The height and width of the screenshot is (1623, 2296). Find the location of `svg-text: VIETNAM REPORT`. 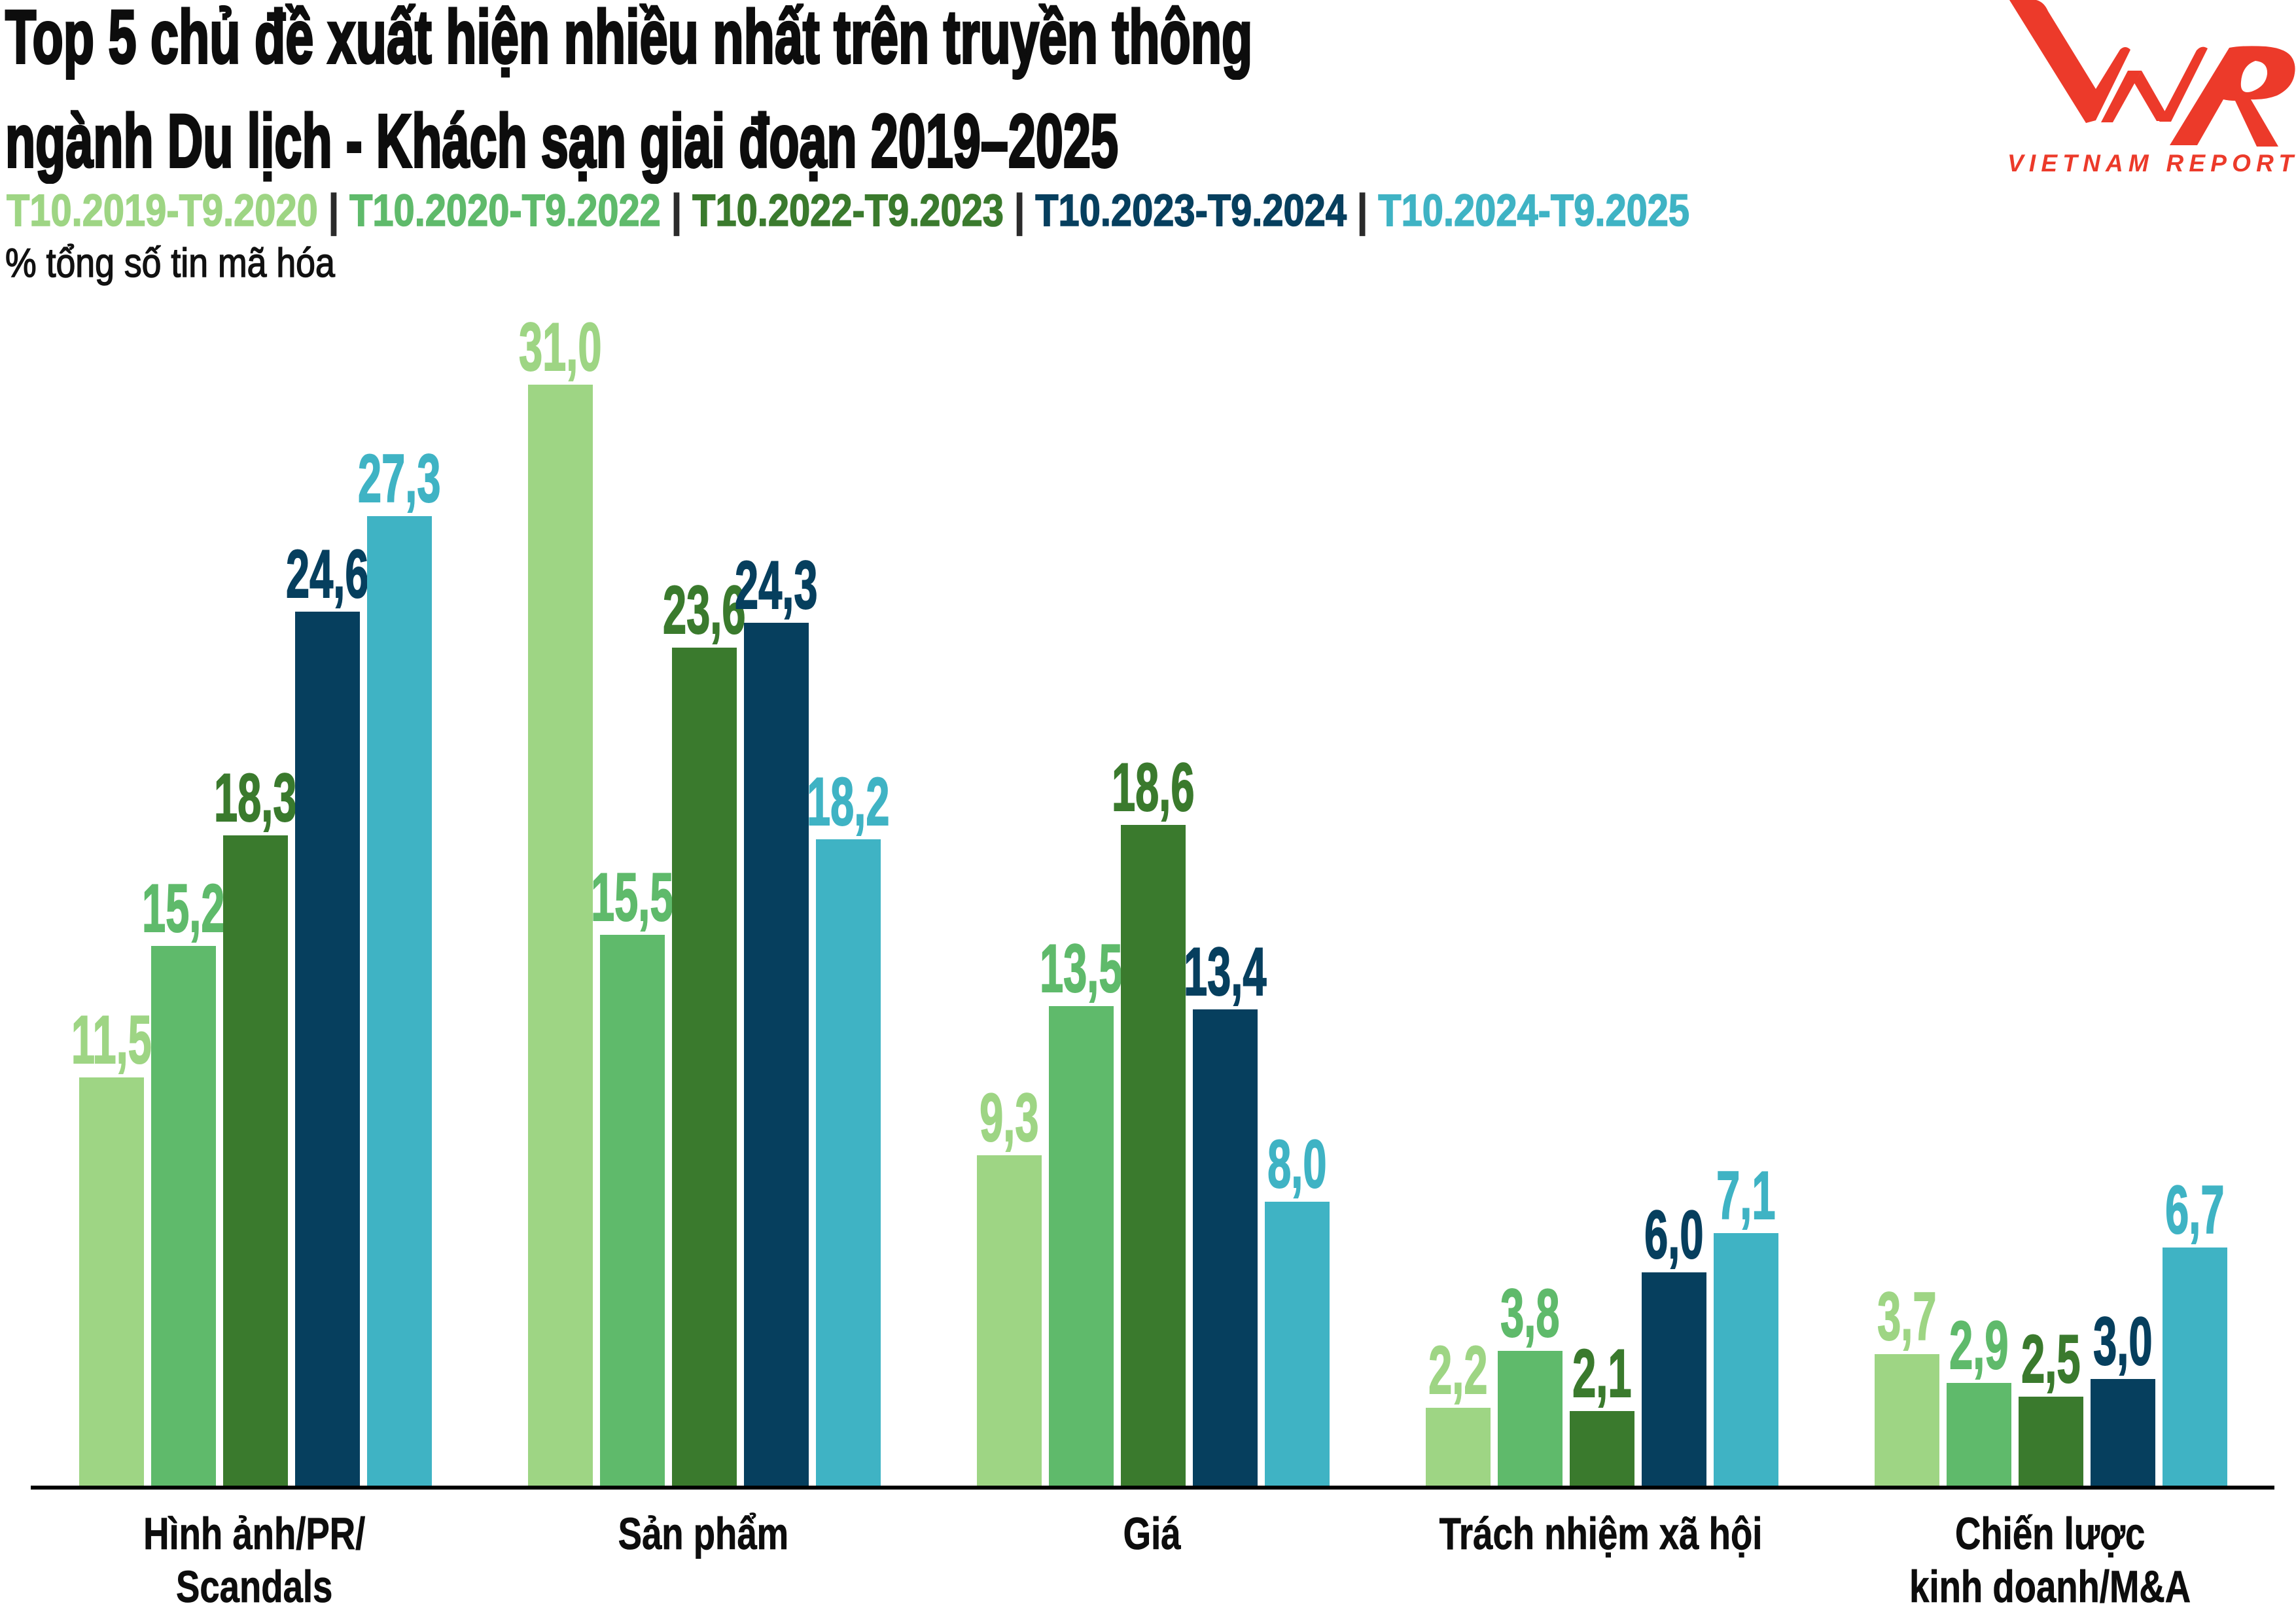

svg-text: VIETNAM REPORT is located at coordinates (2151, 163).